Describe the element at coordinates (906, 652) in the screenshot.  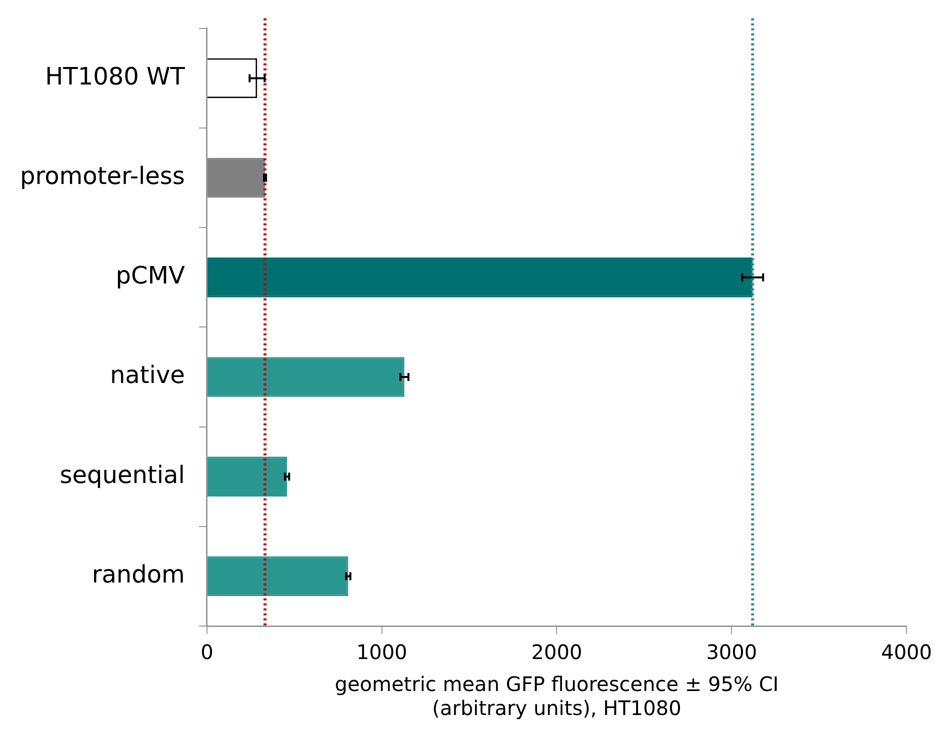
I see `x-tick-label: 4000` at that location.